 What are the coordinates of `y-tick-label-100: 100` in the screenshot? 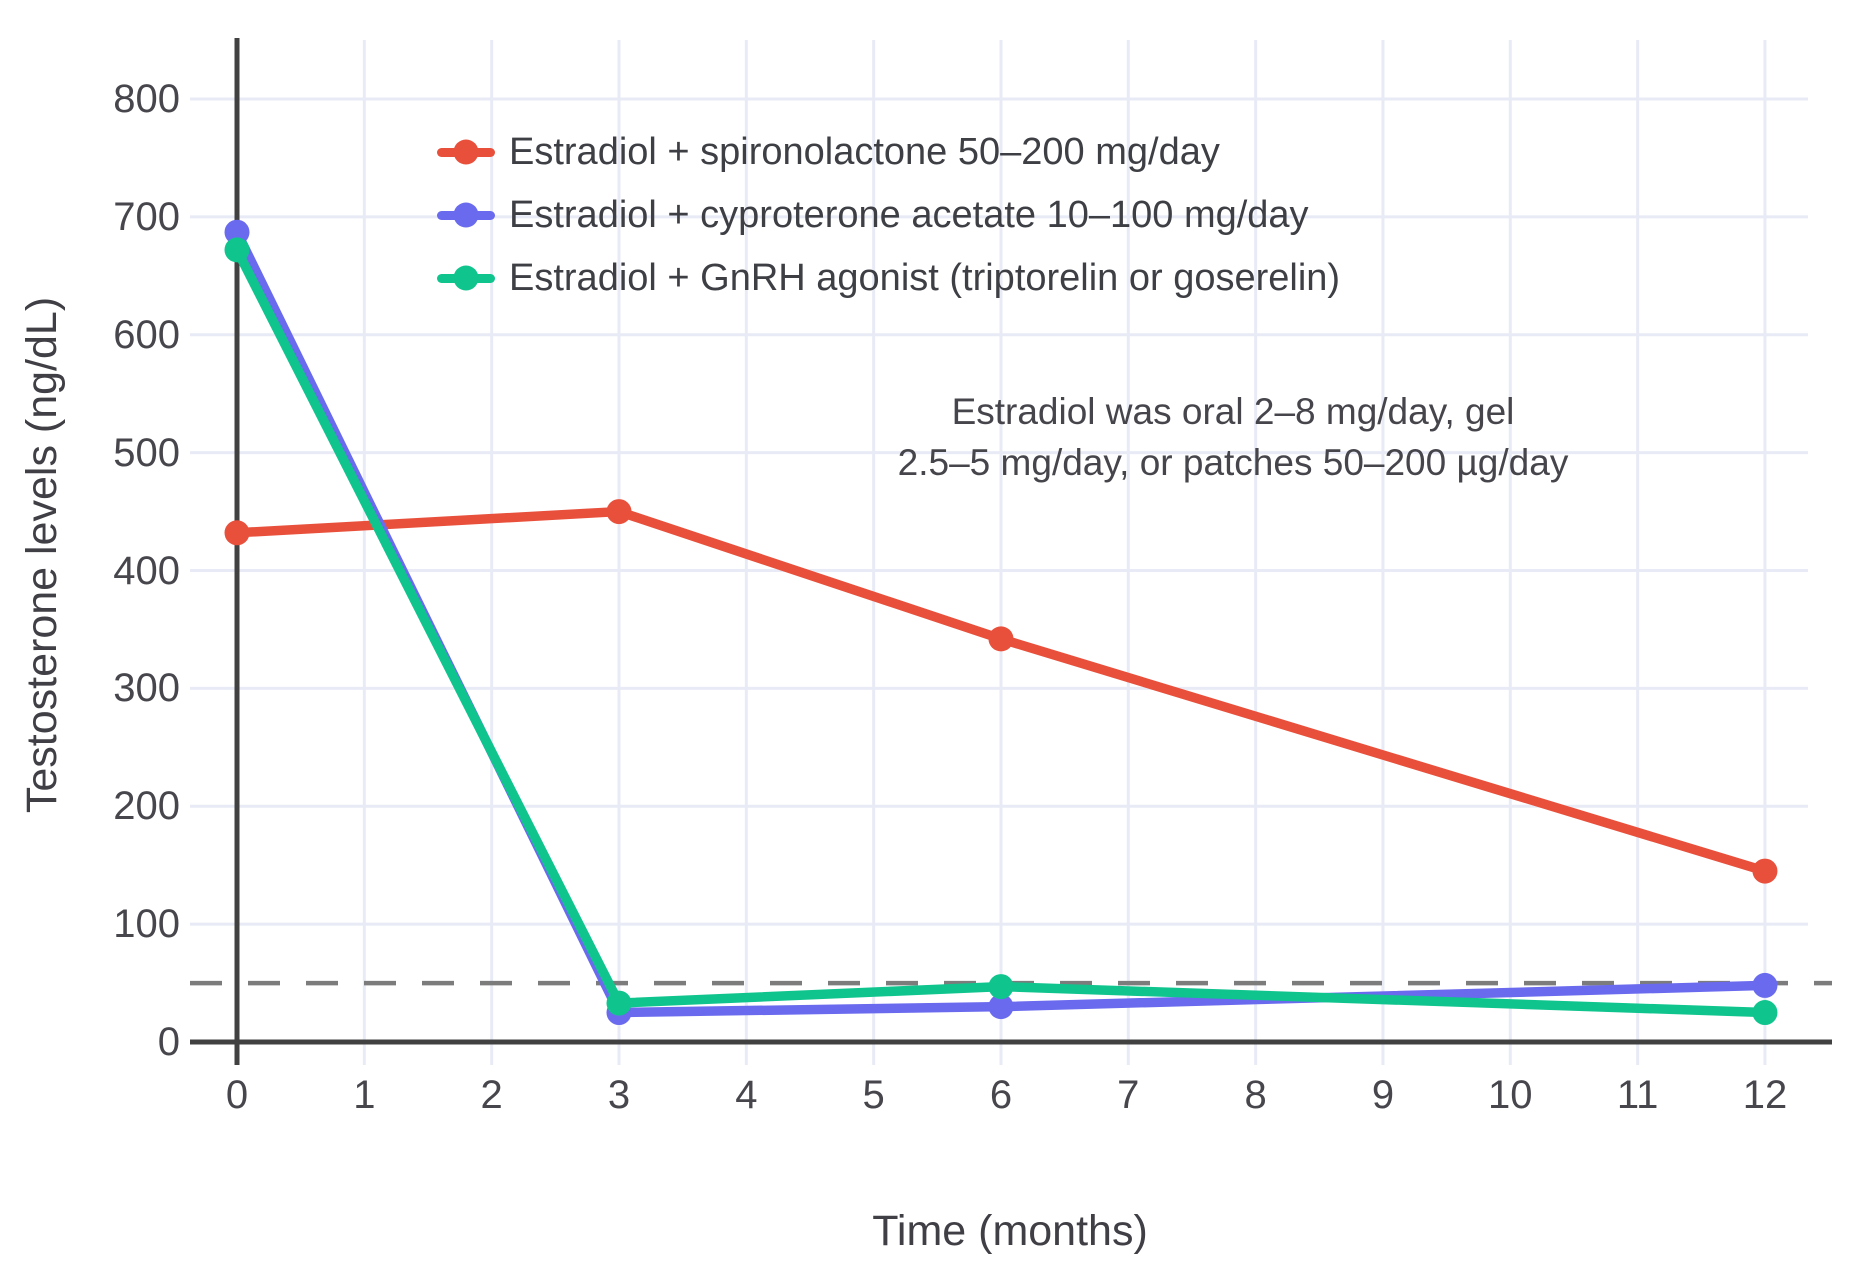 It's located at (146, 924).